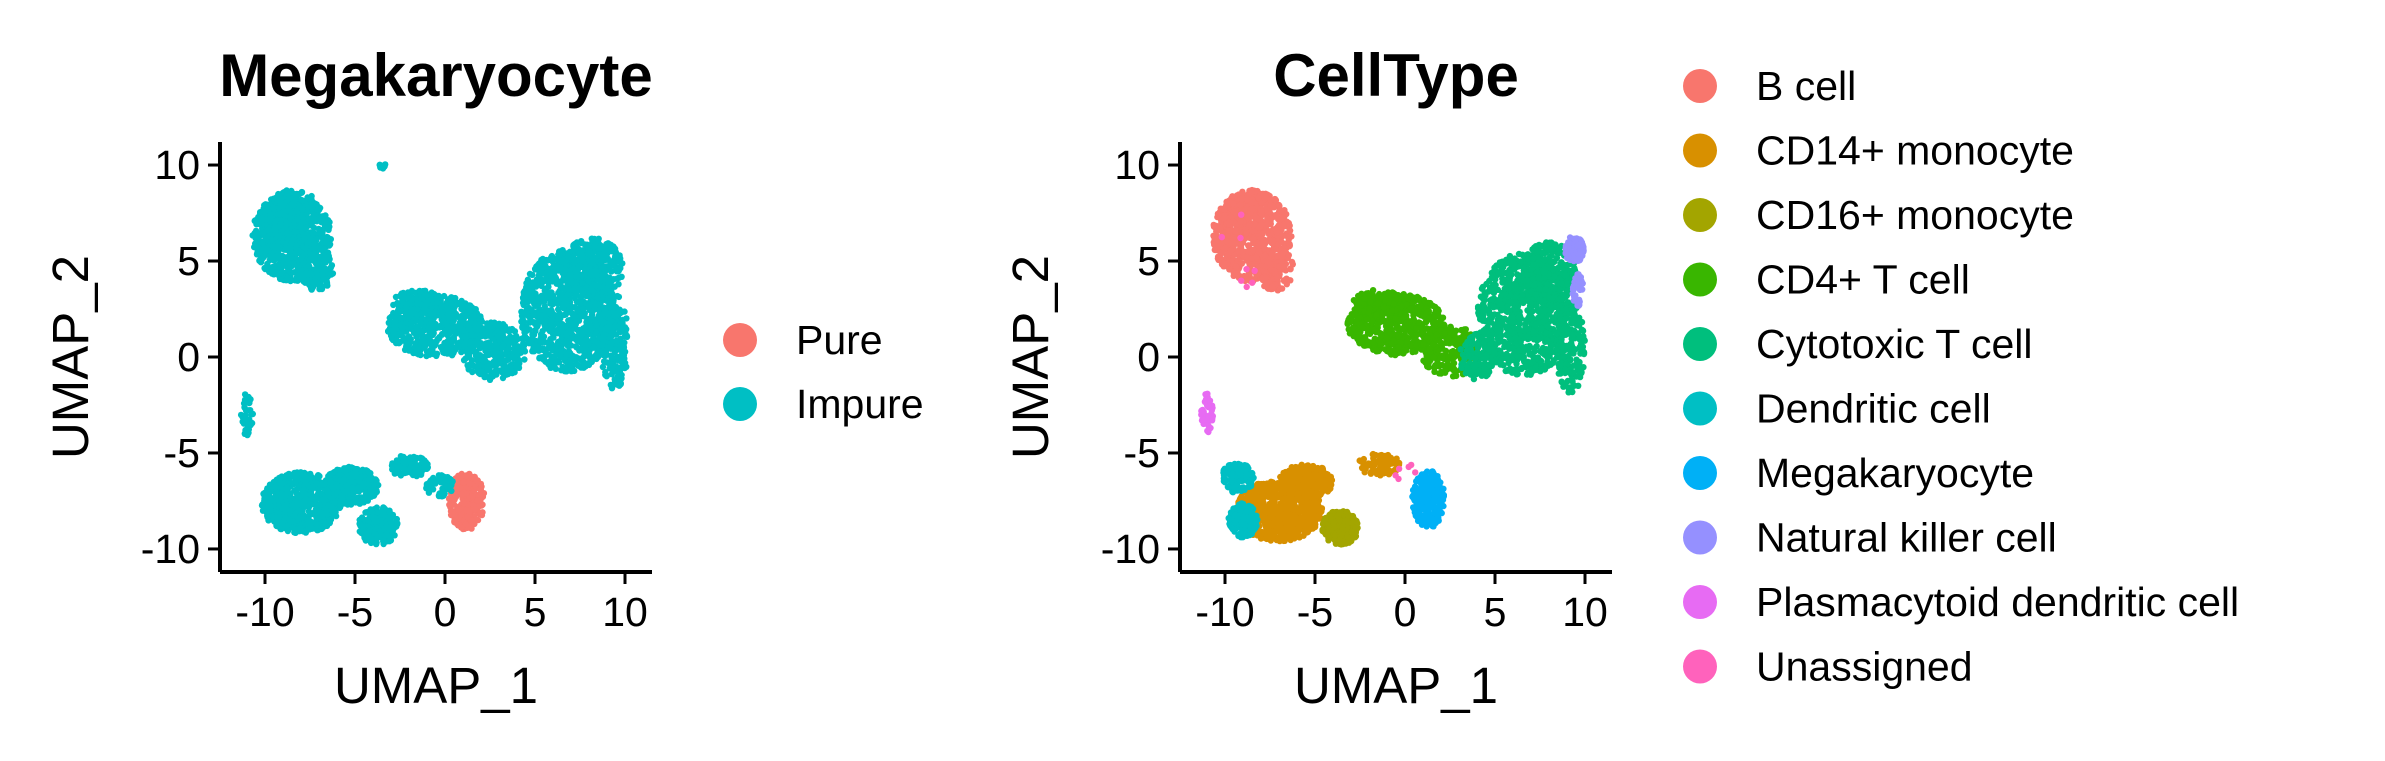  What do you see at coordinates (355, 612) in the screenshot?
I see `x-tick-label: -5` at bounding box center [355, 612].